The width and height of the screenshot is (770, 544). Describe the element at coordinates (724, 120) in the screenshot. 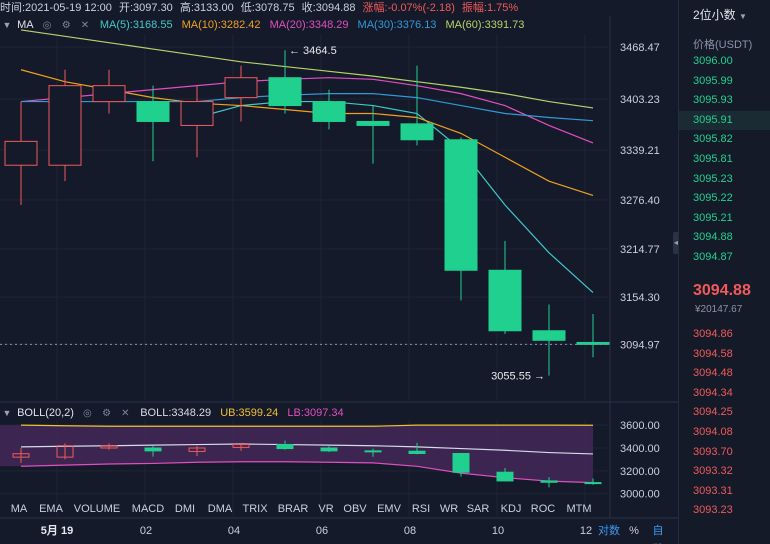

I see `ask-price-row: 3095.91` at that location.